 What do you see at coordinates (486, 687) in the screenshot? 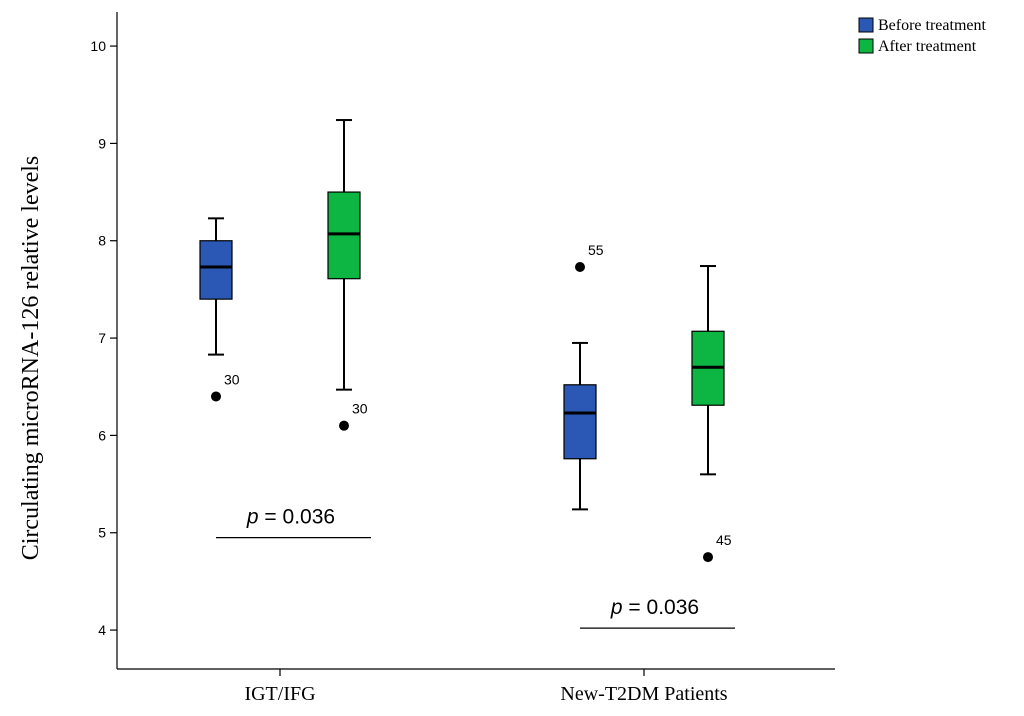
I see `x-categories: IGT/IFG New-T2DM Patients` at bounding box center [486, 687].